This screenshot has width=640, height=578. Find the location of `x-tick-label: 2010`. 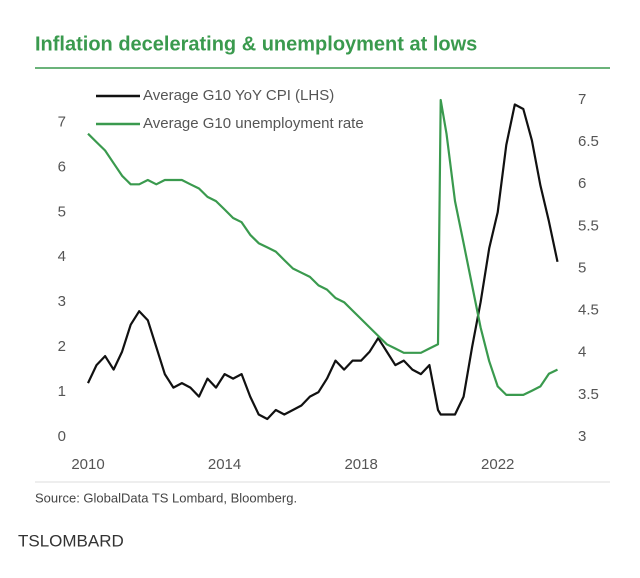

x-tick-label: 2010 is located at coordinates (87, 464).